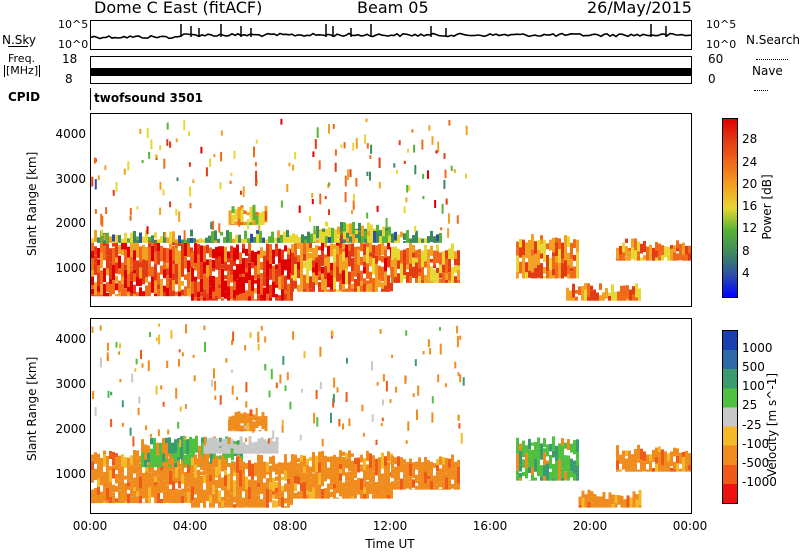 Image resolution: width=800 pixels, height=554 pixels. What do you see at coordinates (721, 44) in the screenshot?
I see `noise-bottom-tick-right: 10^0` at bounding box center [721, 44].